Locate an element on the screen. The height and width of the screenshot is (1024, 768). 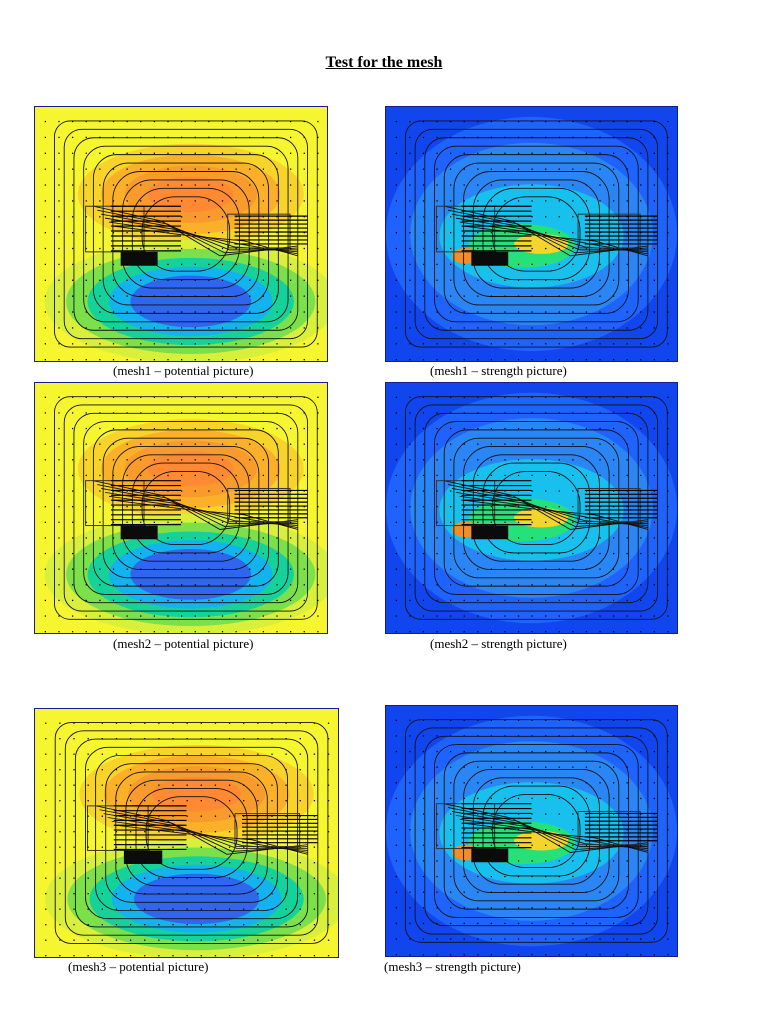
mesh2-potential-caption: (mesh2 – potential picture) is located at coordinates (183, 643).